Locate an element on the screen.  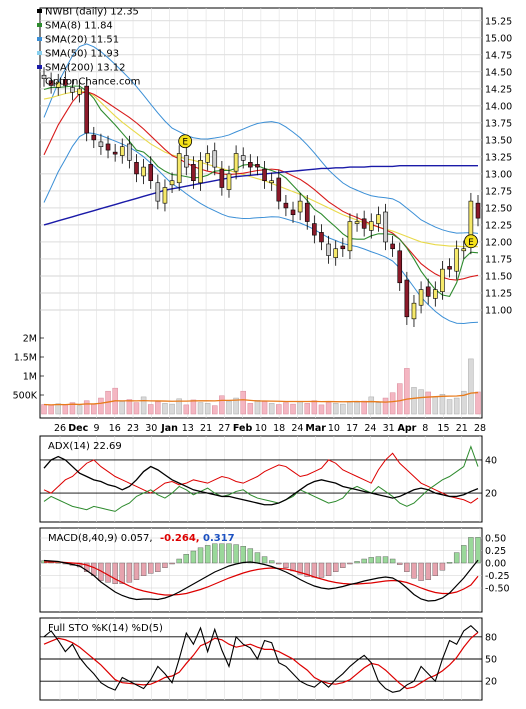
macd-tick-label: 0.50 is located at coordinates (495, 539).